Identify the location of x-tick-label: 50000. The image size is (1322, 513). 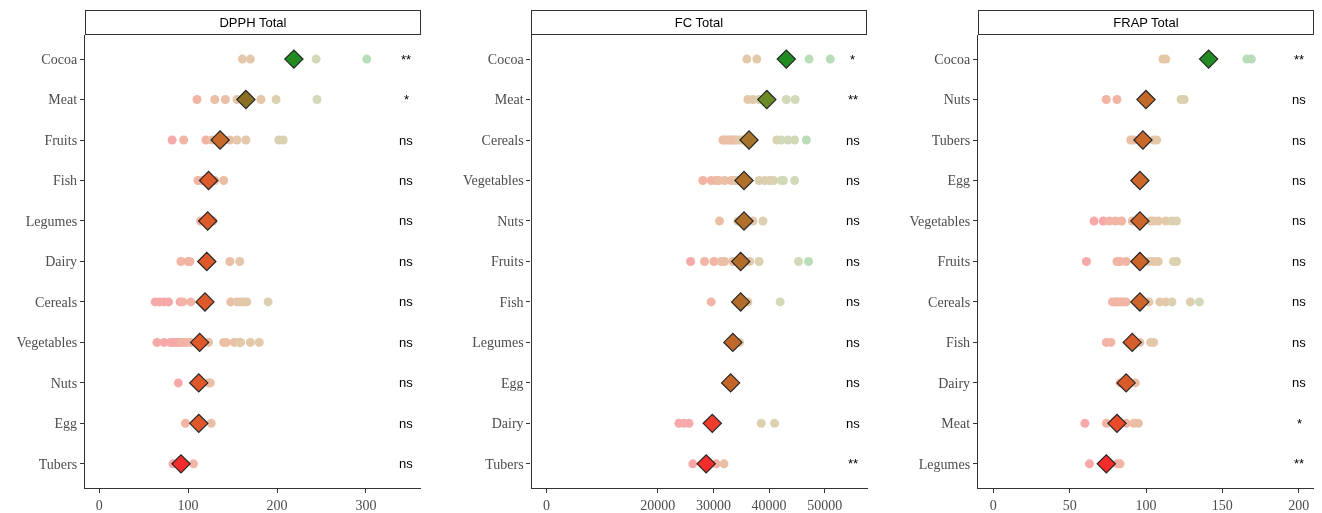
(825, 505).